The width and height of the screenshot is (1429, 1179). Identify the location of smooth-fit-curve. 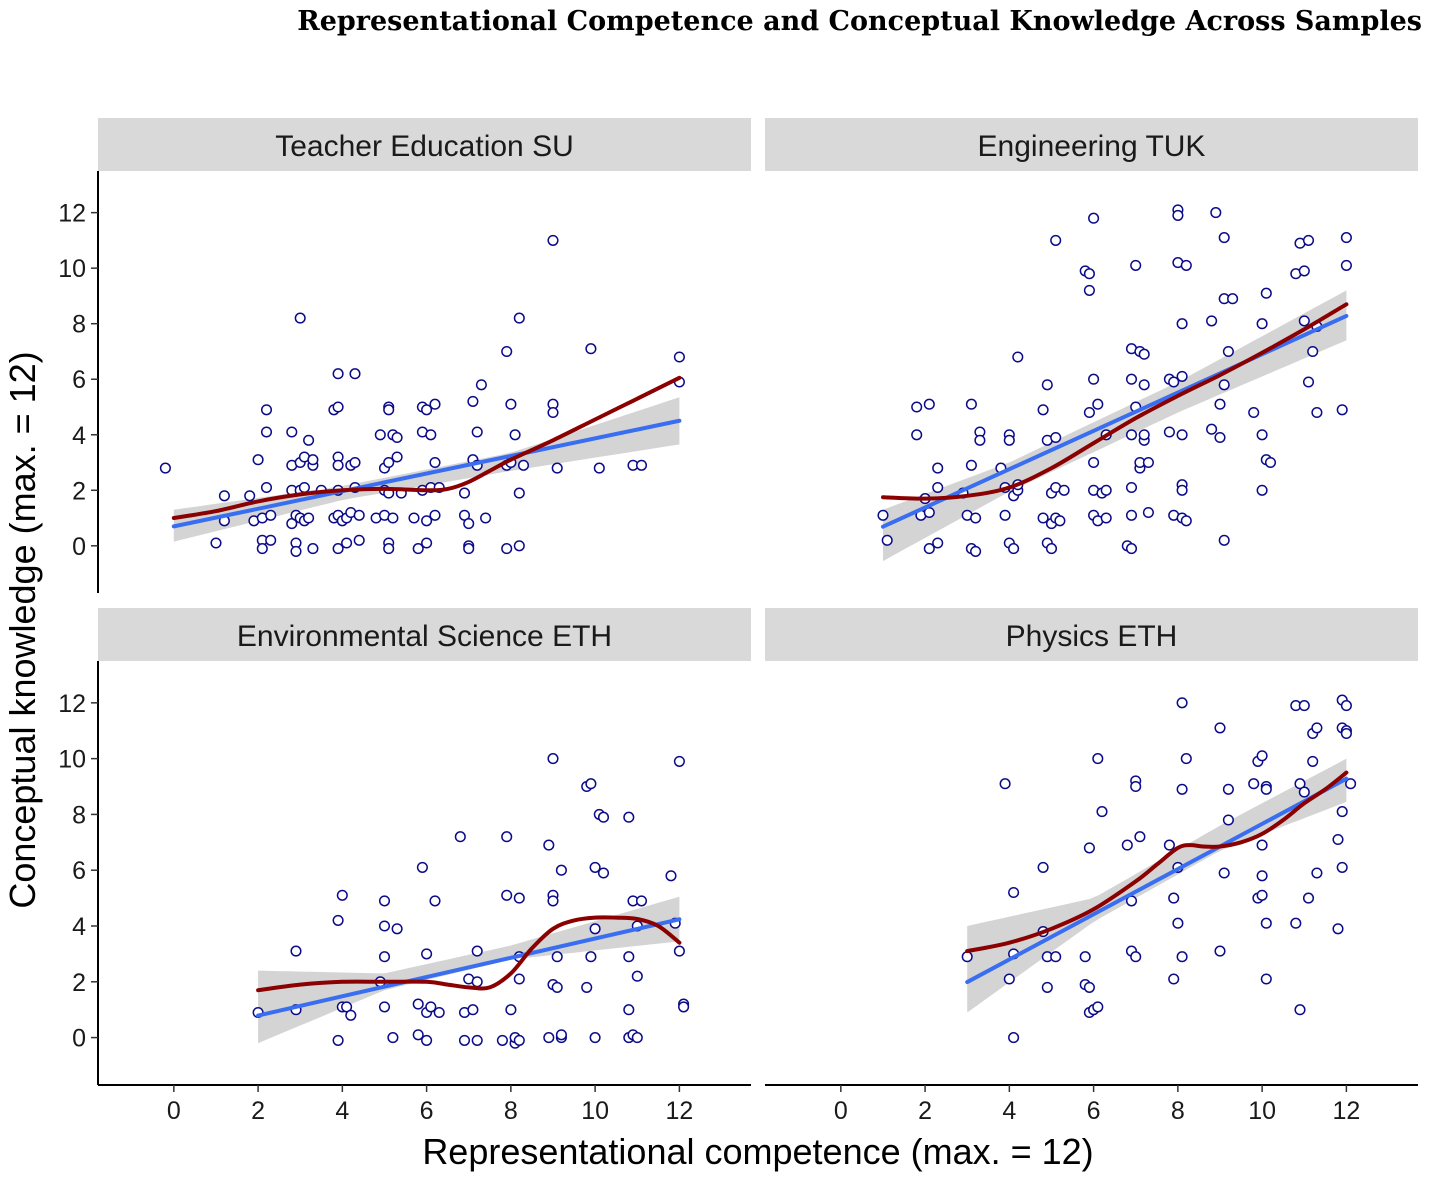
(426, 447).